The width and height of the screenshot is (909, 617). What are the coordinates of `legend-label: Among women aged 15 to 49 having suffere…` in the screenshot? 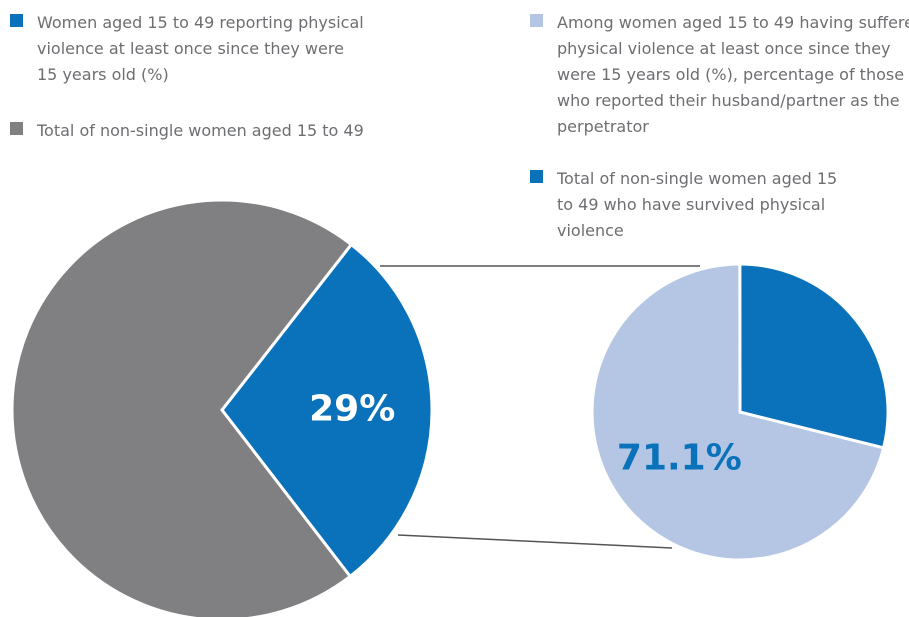 It's located at (733, 74).